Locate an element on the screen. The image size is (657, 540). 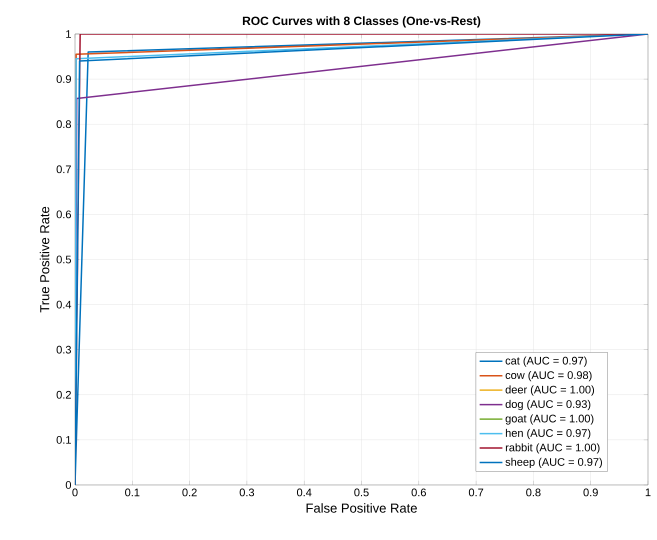
x-tick-label: 0.7 is located at coordinates (476, 492).